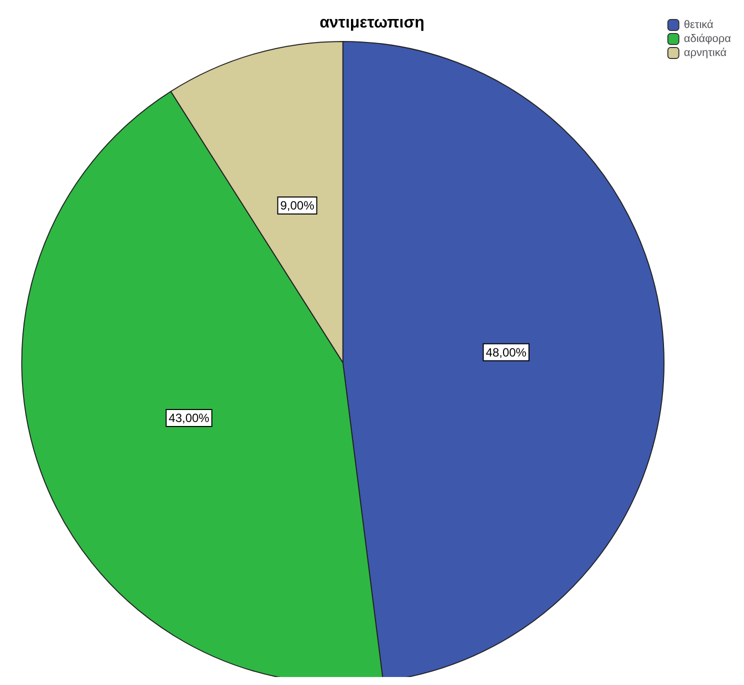  Describe the element at coordinates (708, 39) in the screenshot. I see `legend-label: αδιάφορα` at that location.